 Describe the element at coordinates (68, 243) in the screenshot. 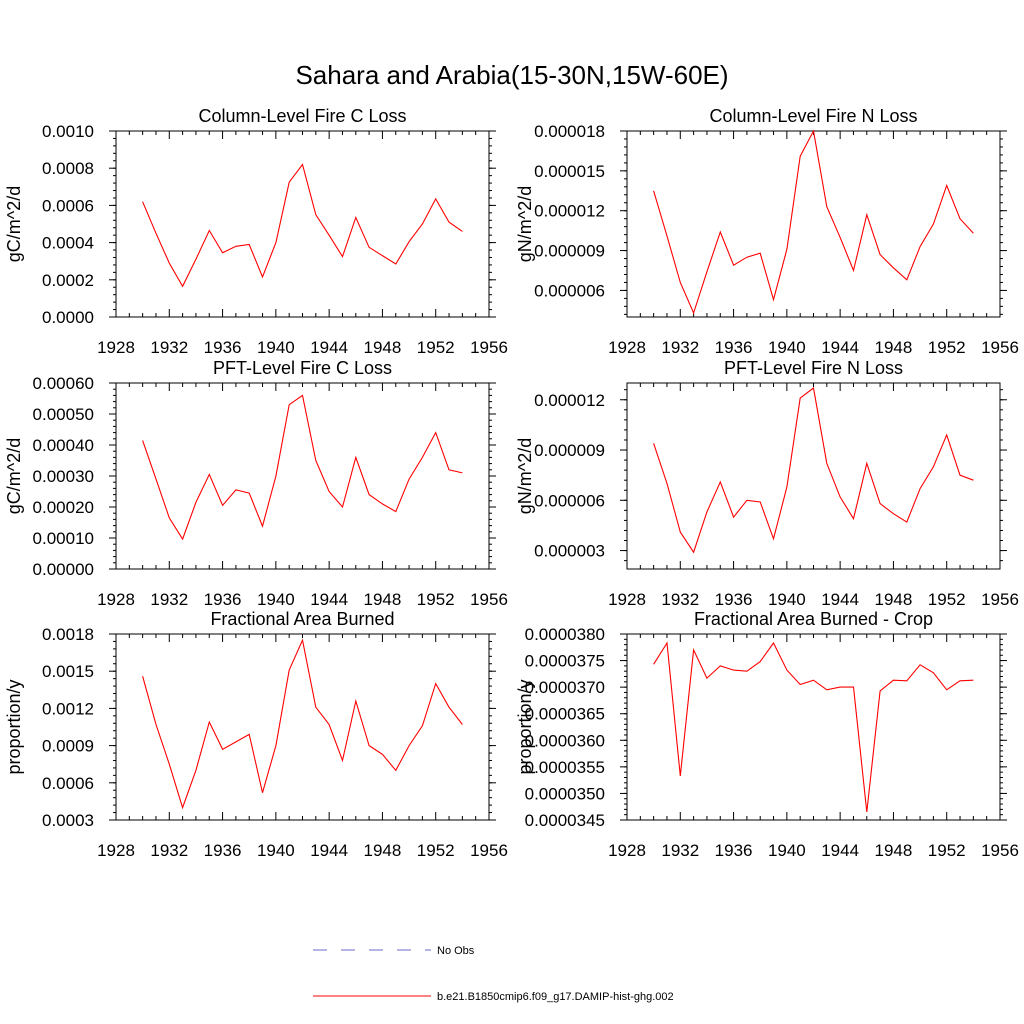

I see `y-tick-label: 0.0004` at that location.